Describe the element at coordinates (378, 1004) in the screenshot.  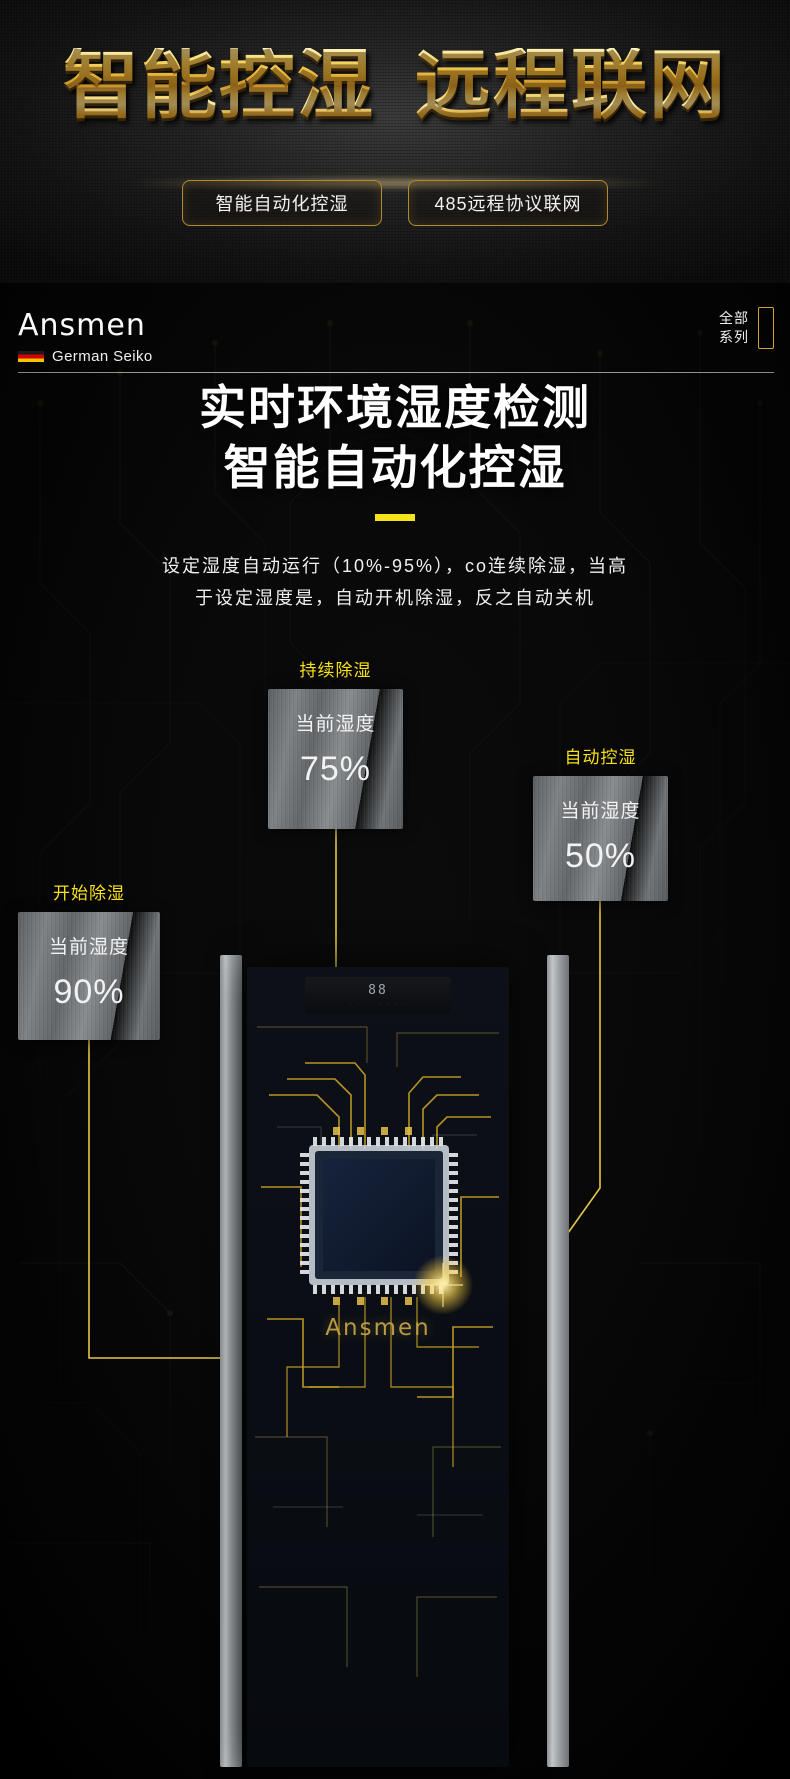
I see `device-display-ticks: · · · · · · · ·` at that location.